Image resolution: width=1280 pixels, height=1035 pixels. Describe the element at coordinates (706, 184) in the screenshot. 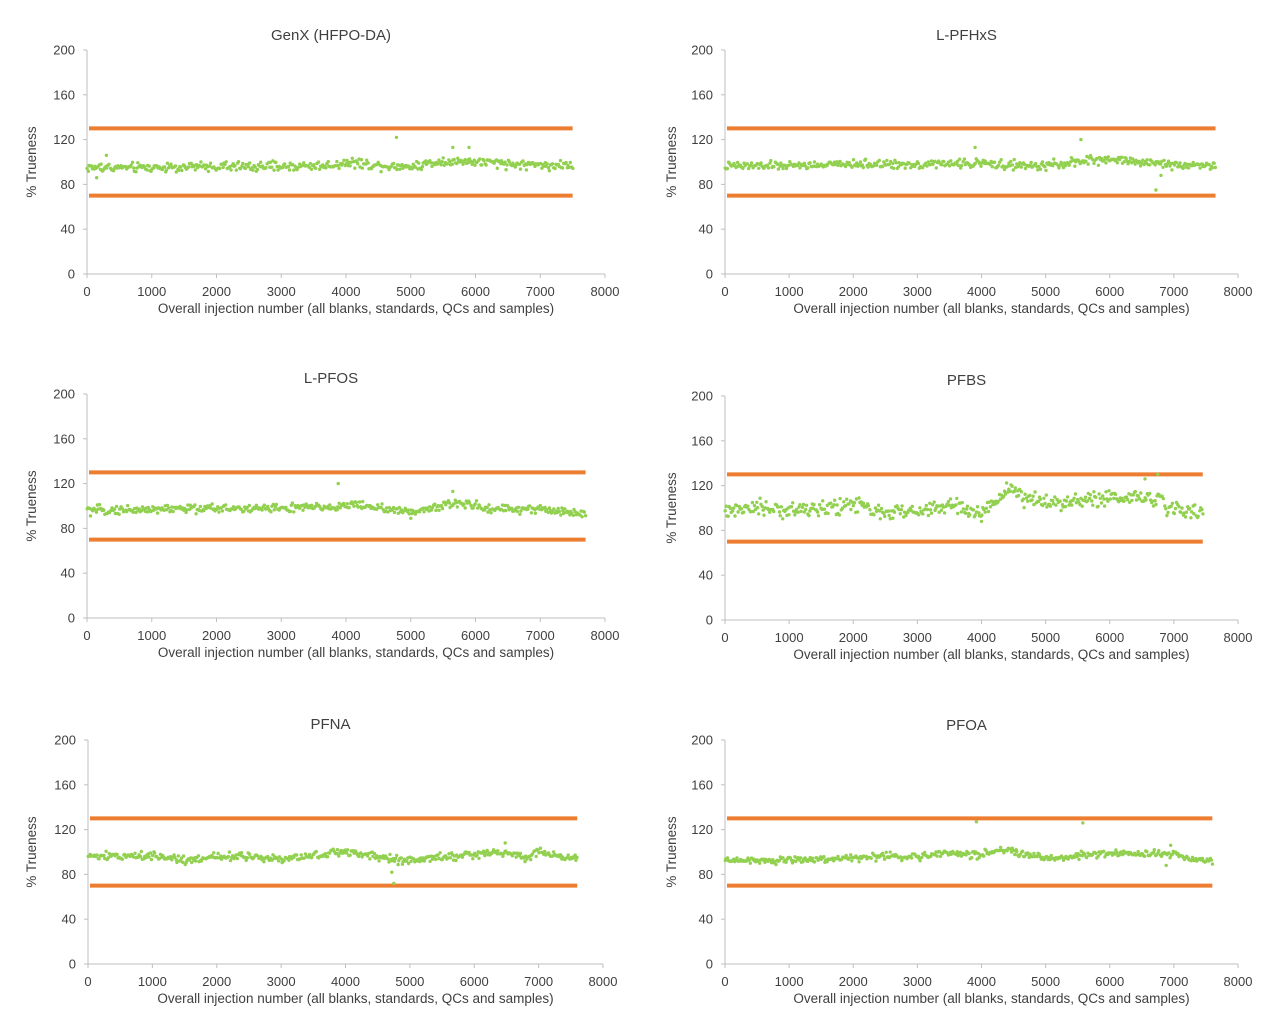

I see `y-tick-label: 80` at that location.